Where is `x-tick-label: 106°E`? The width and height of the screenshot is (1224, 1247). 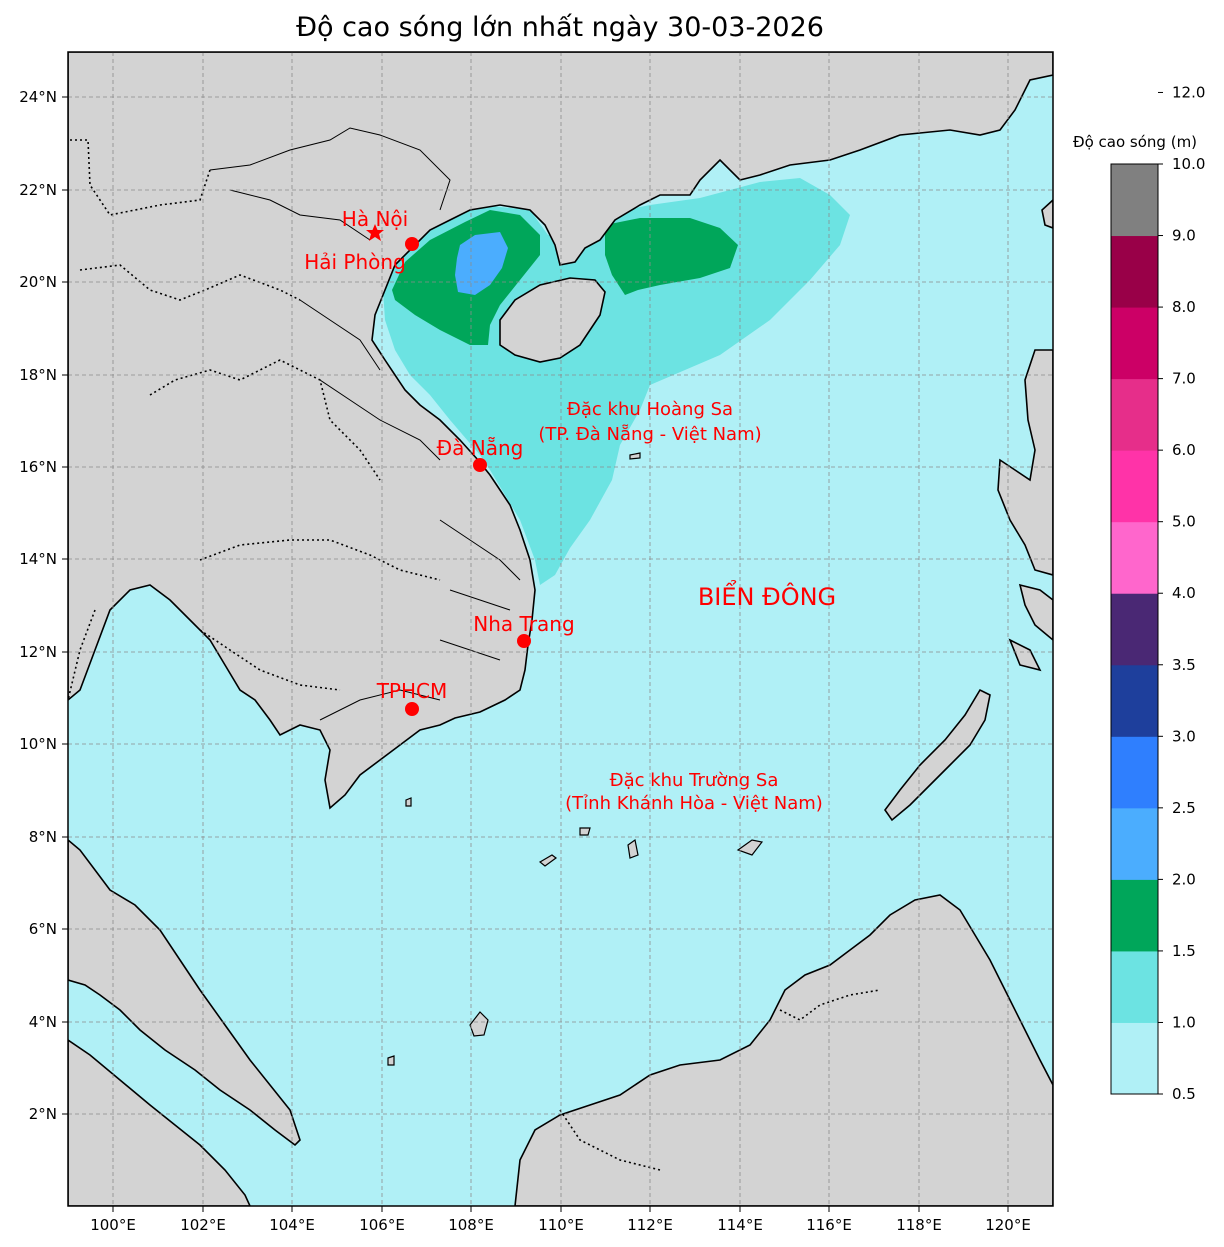 x-tick-label: 106°E is located at coordinates (382, 1225).